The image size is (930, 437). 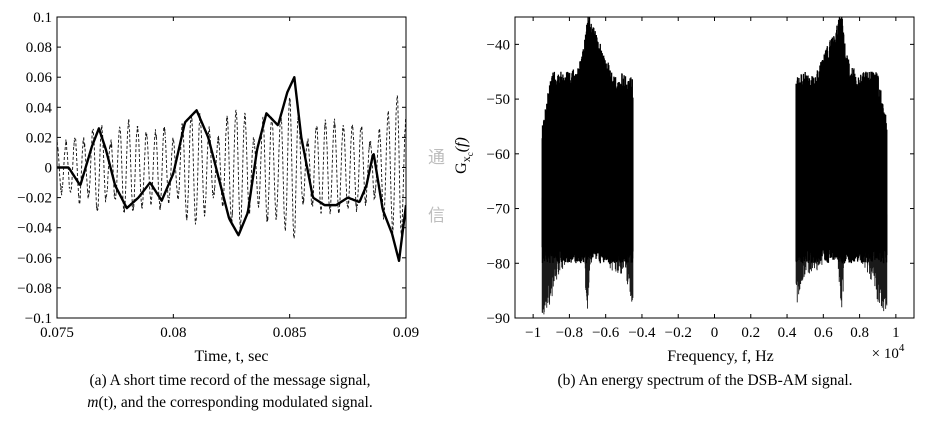 I want to click on chart-b-xtick-label: 0.8, so click(x=859, y=333).